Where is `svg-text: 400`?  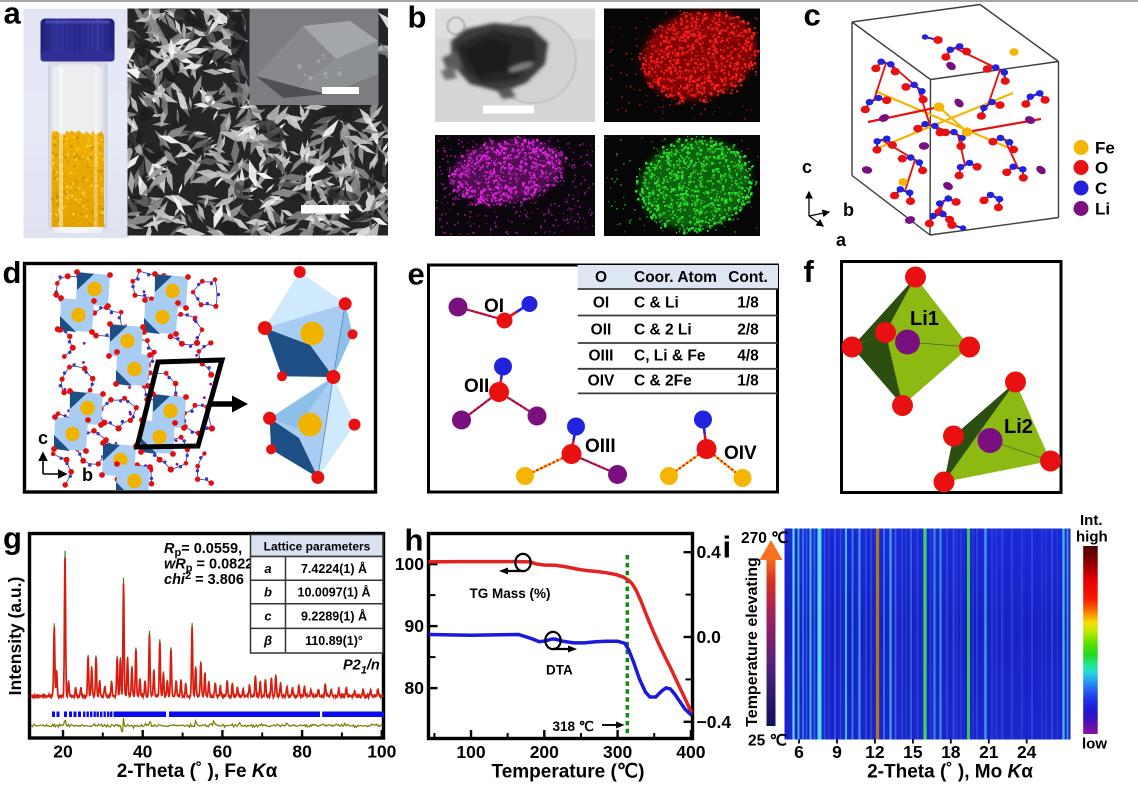
svg-text: 400 is located at coordinates (690, 752).